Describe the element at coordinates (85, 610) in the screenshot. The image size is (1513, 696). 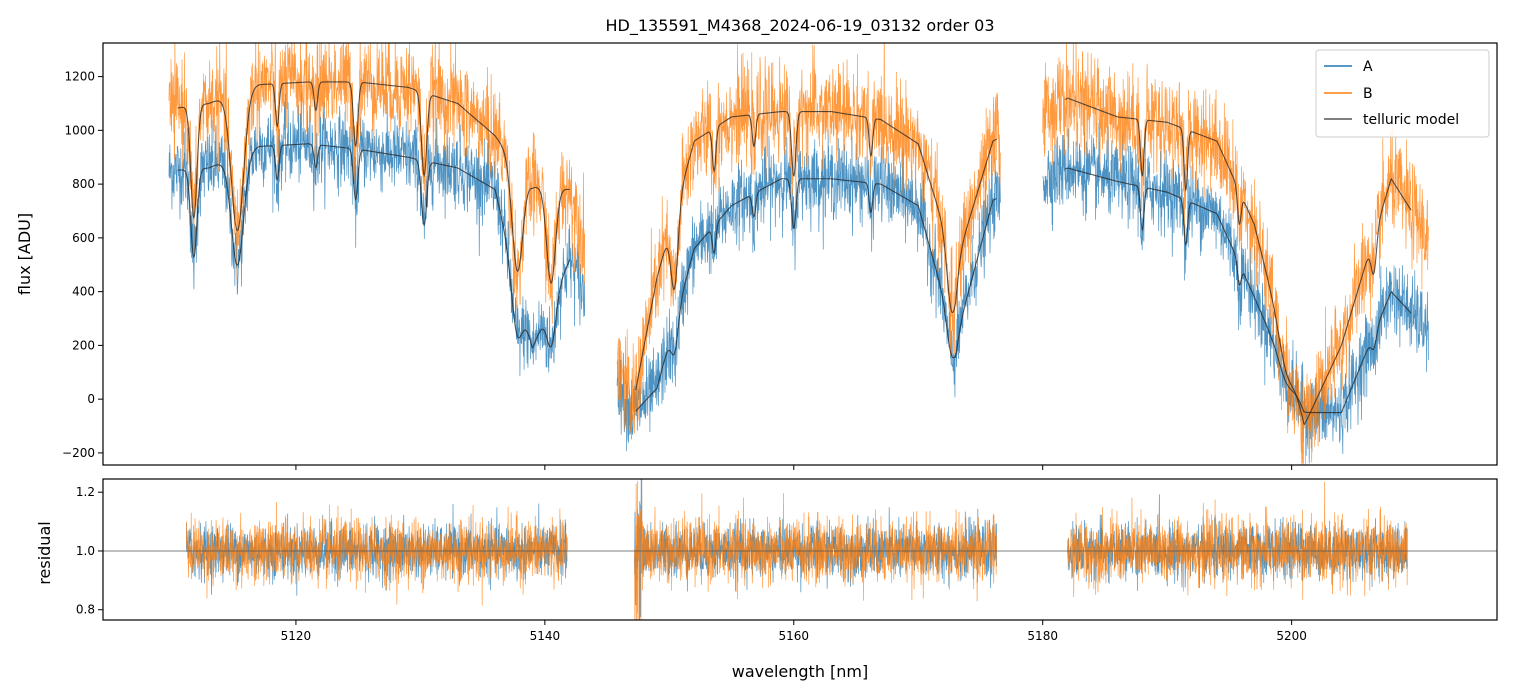
I see `y-tick-label: 0.8` at that location.